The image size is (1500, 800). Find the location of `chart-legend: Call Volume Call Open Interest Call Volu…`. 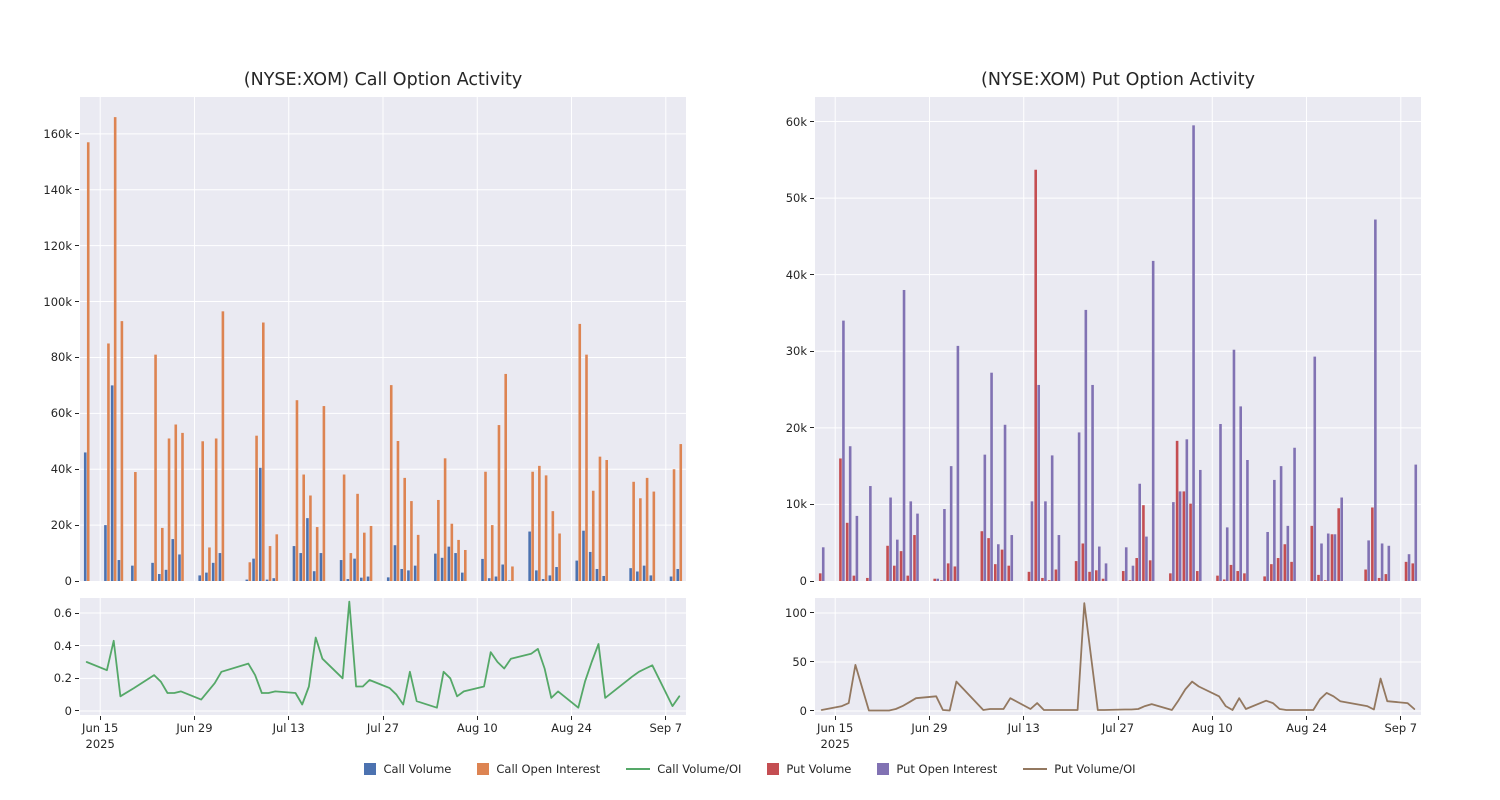

chart-legend: Call Volume Call Open Interest Call Volu… is located at coordinates (750, 769).